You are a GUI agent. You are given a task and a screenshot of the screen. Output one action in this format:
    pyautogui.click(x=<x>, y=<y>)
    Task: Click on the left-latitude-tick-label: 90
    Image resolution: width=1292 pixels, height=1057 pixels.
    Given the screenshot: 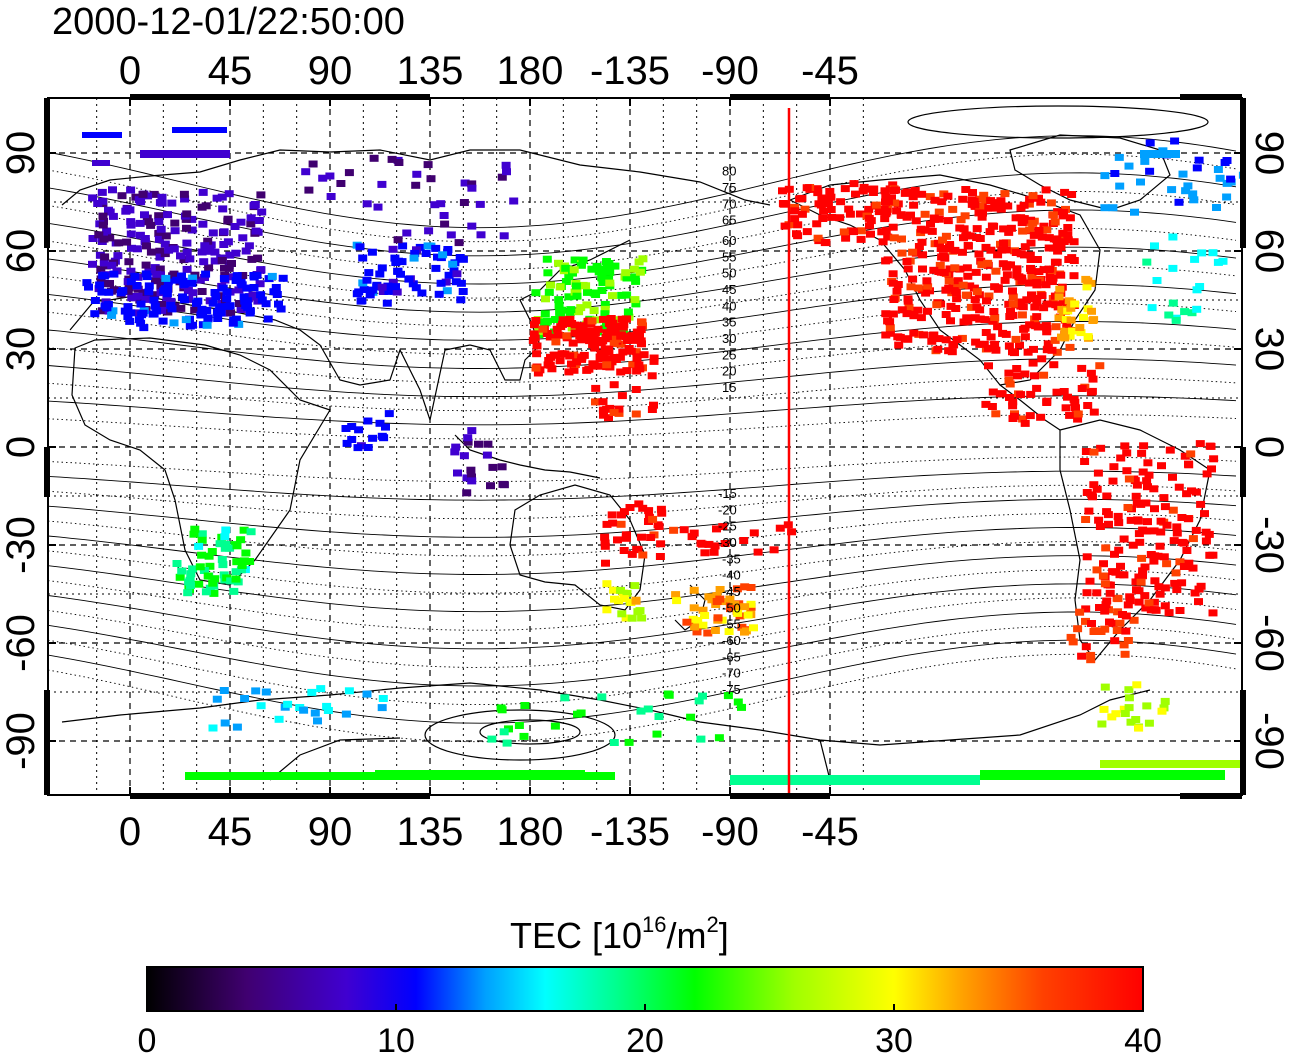 What is the action you would take?
    pyautogui.click(x=21, y=153)
    